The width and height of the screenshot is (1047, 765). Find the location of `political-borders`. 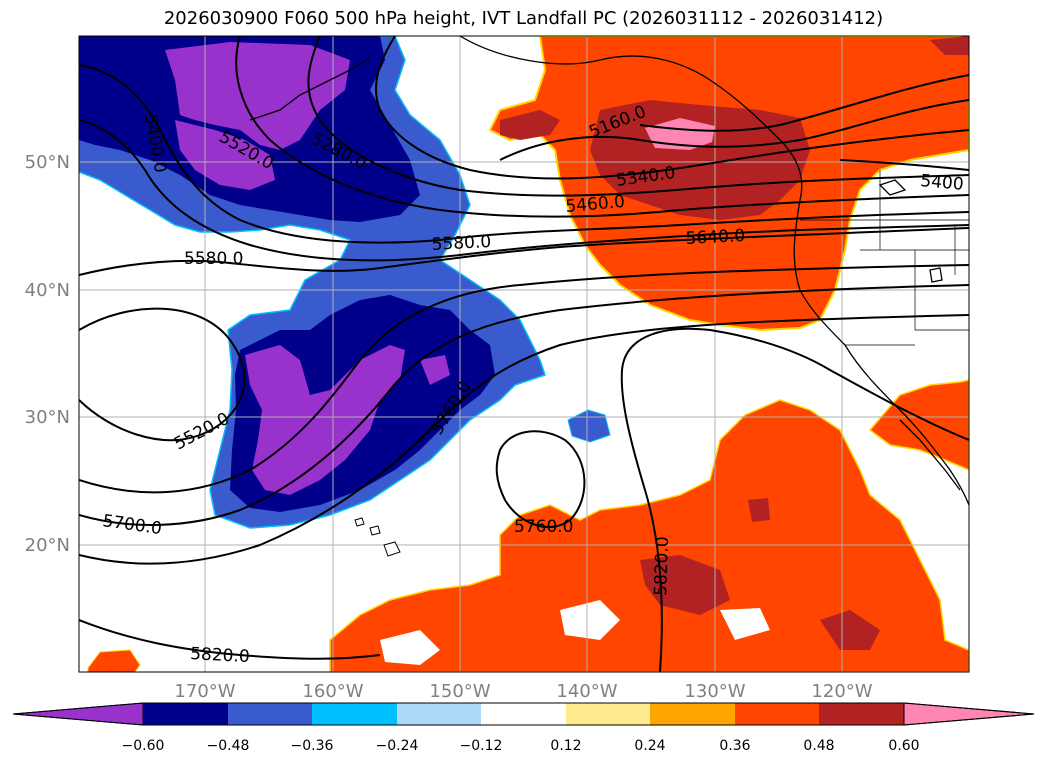

political-borders is located at coordinates (884, 258).